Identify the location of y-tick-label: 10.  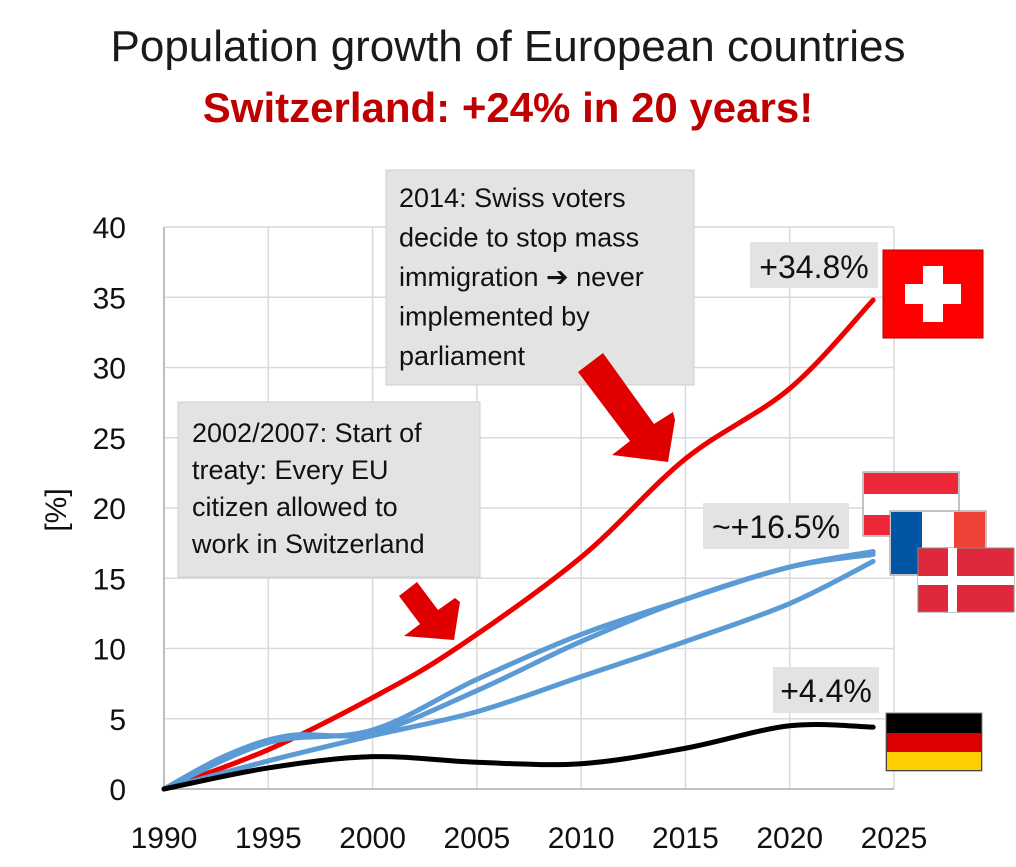
(109, 650).